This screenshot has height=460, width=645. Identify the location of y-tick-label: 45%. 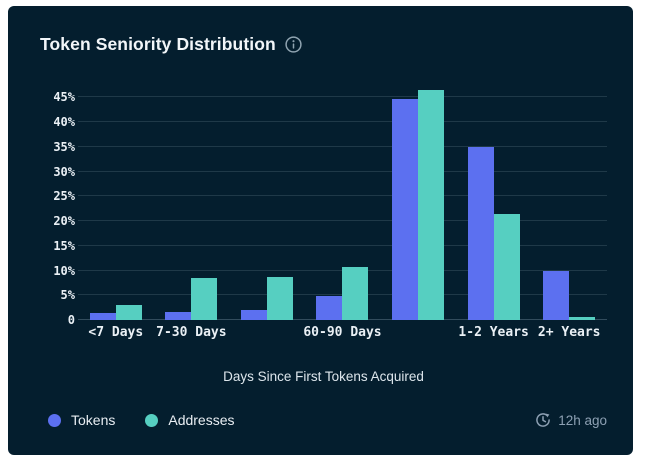
(64, 97).